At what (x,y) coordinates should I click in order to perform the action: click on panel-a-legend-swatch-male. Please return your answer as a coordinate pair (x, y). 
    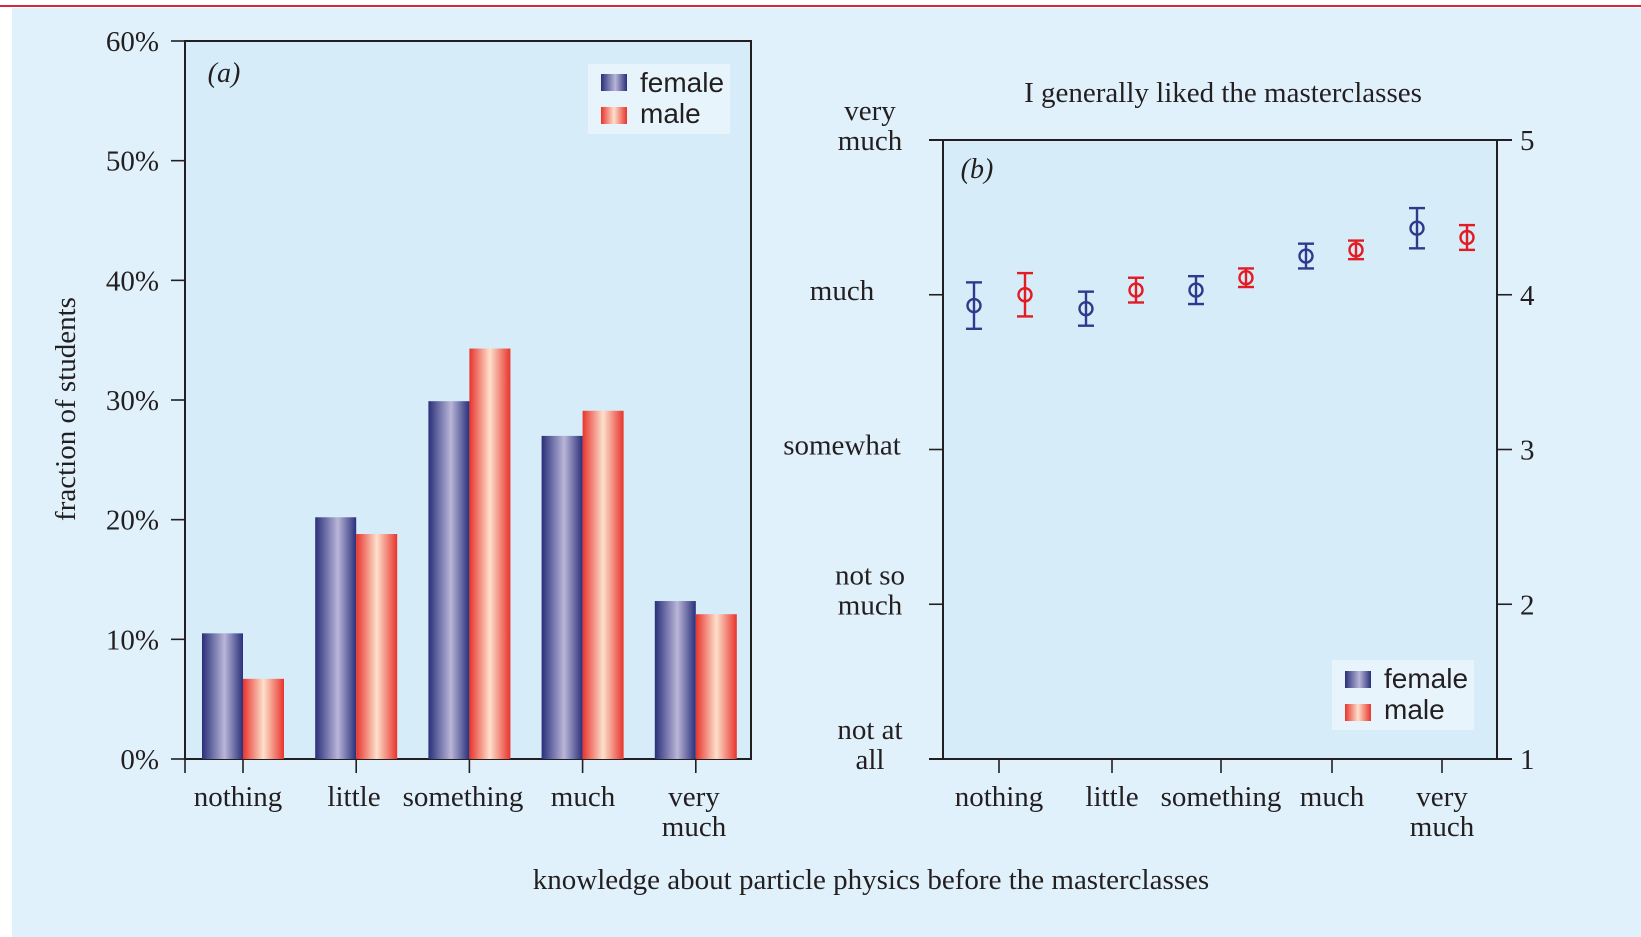
    Looking at the image, I should click on (614, 115).